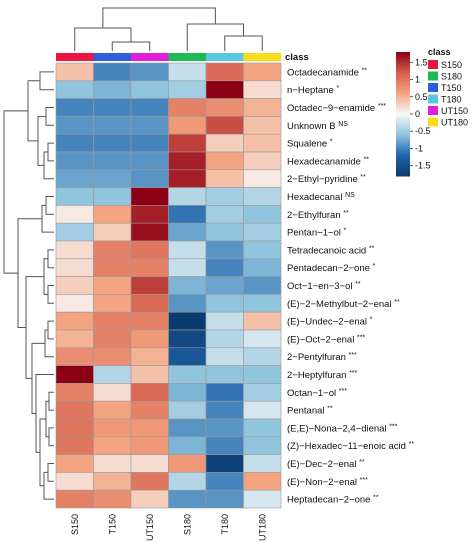  What do you see at coordinates (262, 527) in the screenshot?
I see `column-label: UT180` at bounding box center [262, 527].